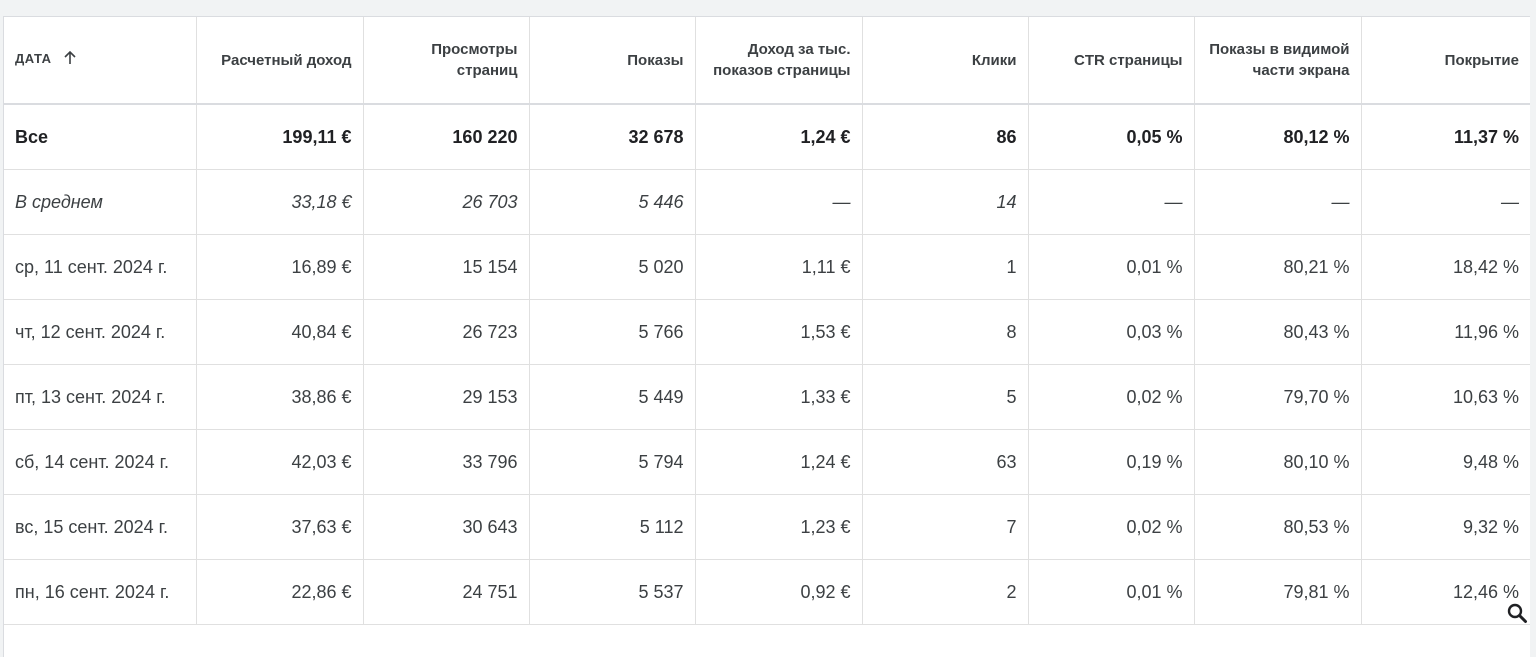 Image resolution: width=1536 pixels, height=657 pixels. What do you see at coordinates (1277, 462) in the screenshot?
I see `table-cell: 80,10 %` at bounding box center [1277, 462].